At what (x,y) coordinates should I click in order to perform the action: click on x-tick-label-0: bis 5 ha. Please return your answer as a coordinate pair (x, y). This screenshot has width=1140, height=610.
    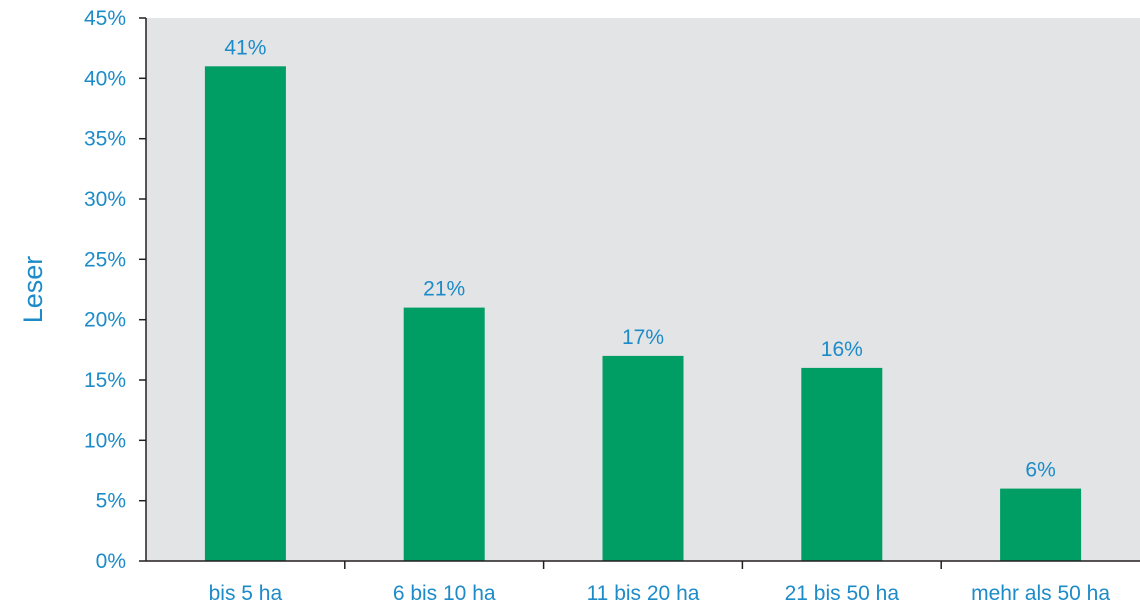
    Looking at the image, I should click on (246, 593).